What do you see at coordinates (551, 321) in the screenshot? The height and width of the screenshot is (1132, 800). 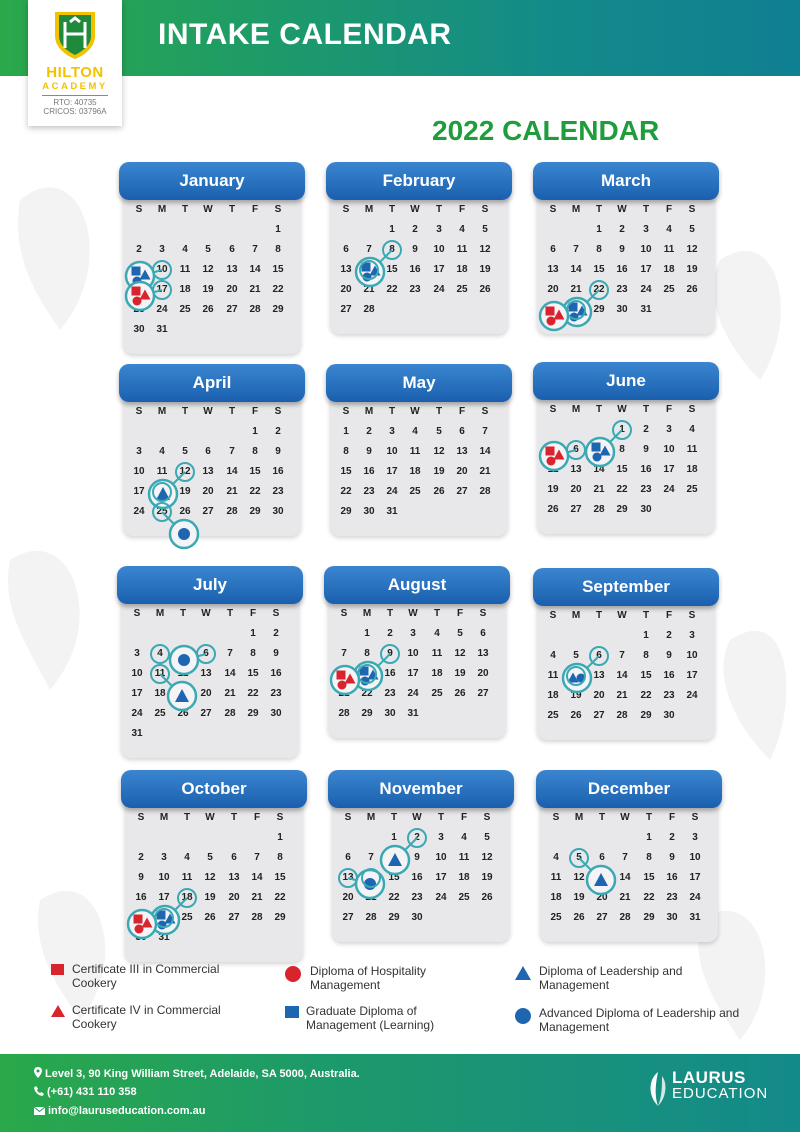 I see `red-circle-icon` at bounding box center [551, 321].